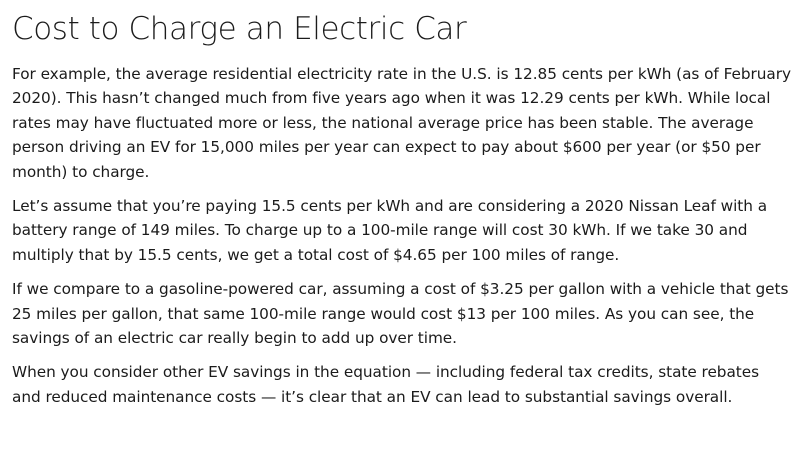 This screenshot has width=800, height=454. What do you see at coordinates (239, 29) in the screenshot?
I see `article-title: Cost to Charge an Electric Car` at bounding box center [239, 29].